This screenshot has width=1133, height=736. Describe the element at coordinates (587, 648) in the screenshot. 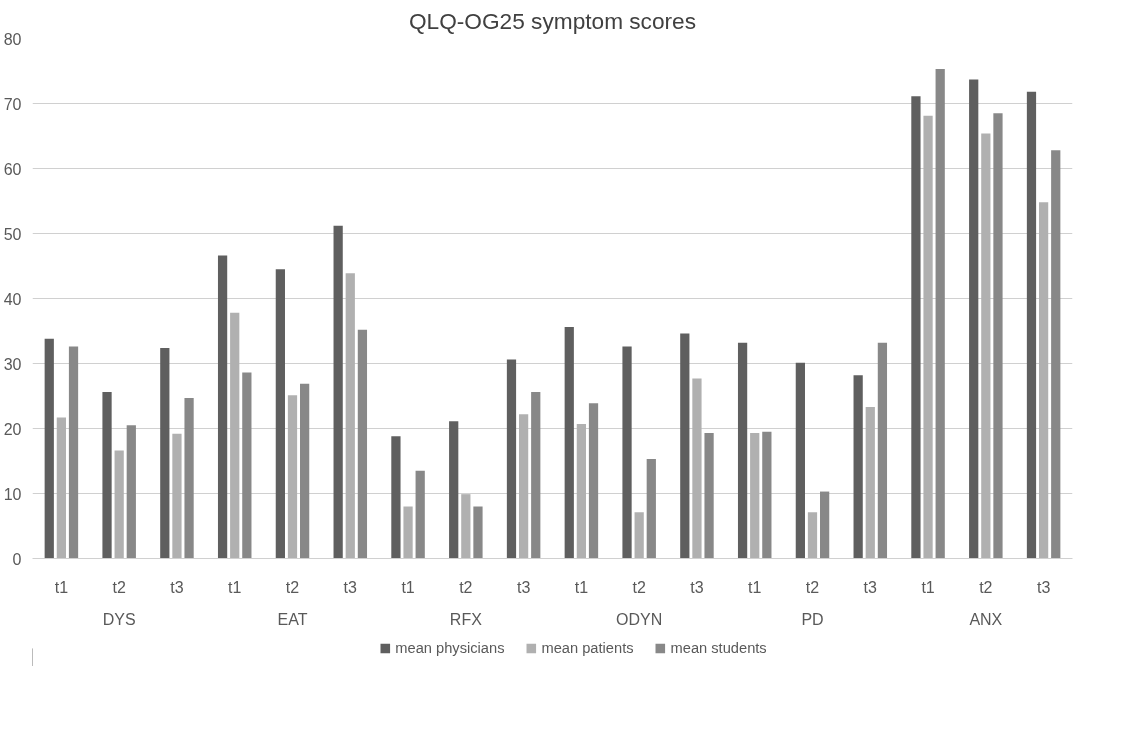

I see `legend-label: mean patients` at that location.